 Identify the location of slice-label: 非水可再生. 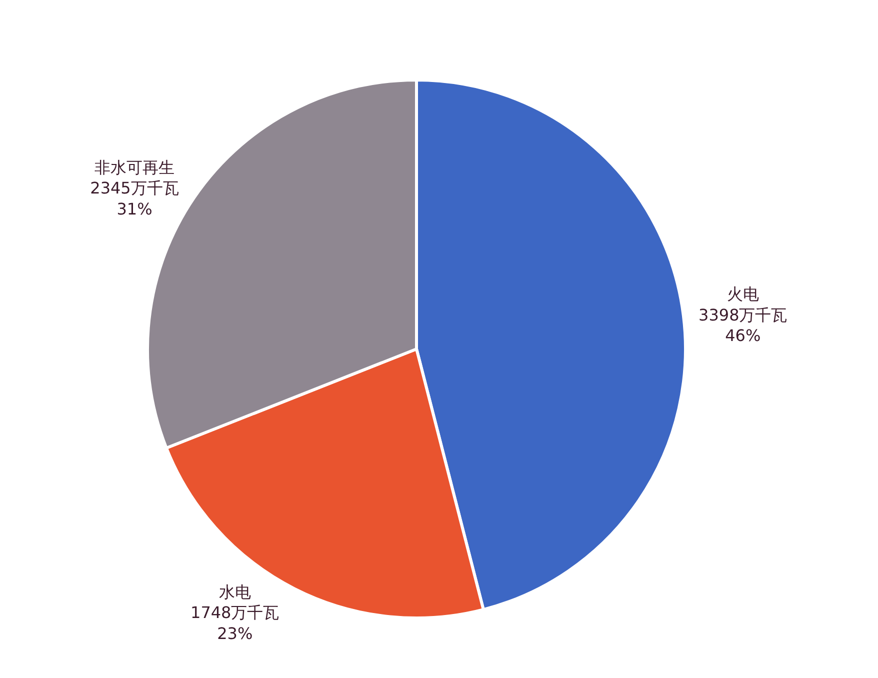
(134, 167).